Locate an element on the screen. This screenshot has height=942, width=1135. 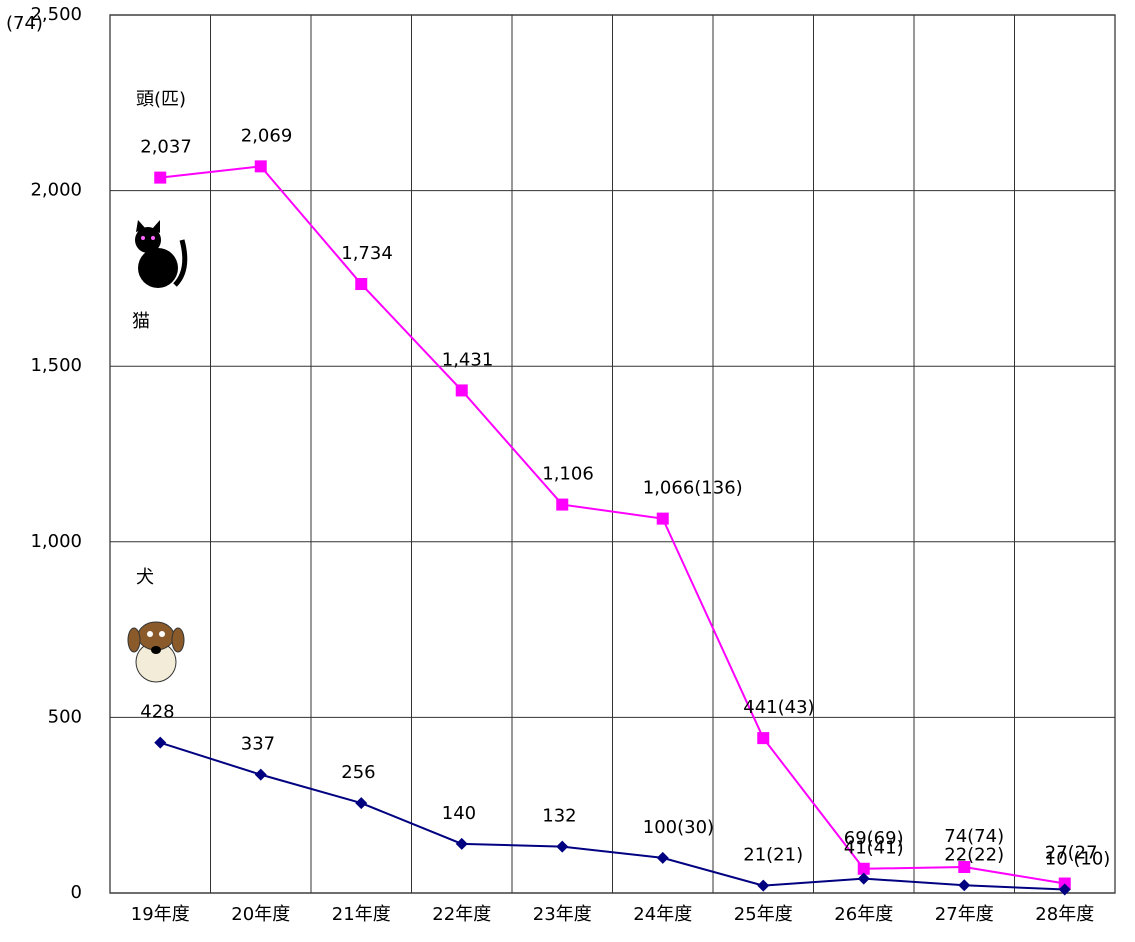
y-tick-label: 2,000 is located at coordinates (56, 190).